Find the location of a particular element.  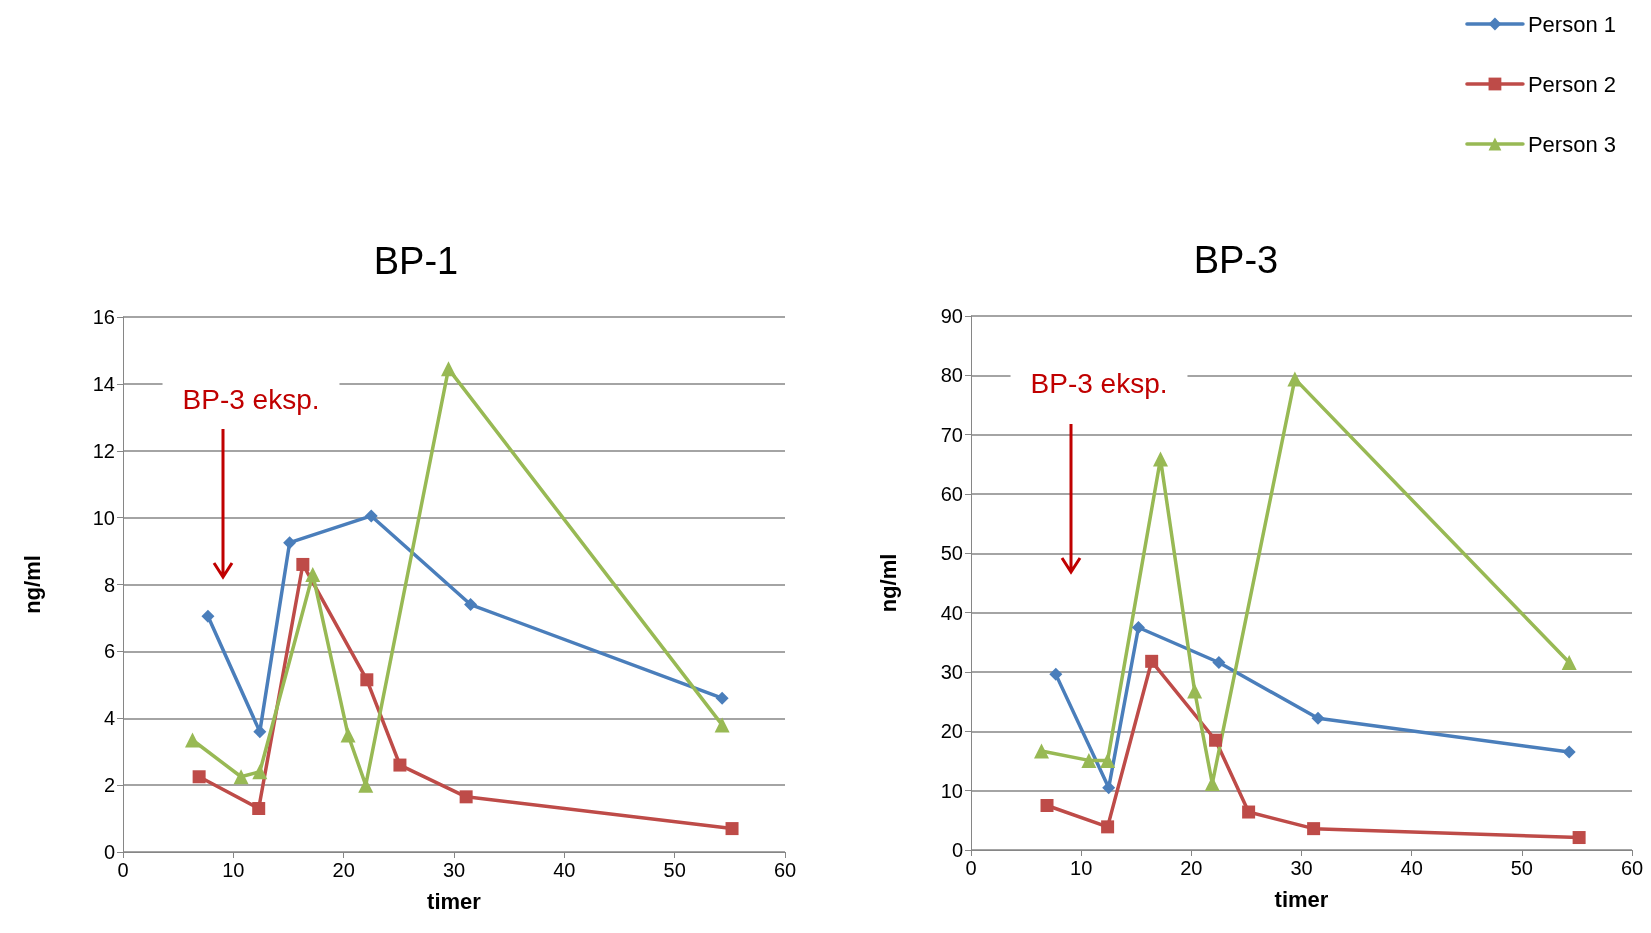

y-tick-label: 8 is located at coordinates (109, 584).